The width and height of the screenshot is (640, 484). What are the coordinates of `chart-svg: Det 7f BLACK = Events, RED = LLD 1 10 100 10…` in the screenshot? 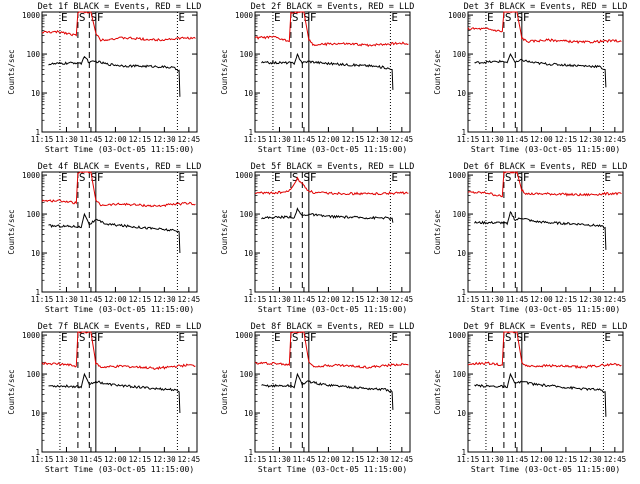 It's located at (104, 398).